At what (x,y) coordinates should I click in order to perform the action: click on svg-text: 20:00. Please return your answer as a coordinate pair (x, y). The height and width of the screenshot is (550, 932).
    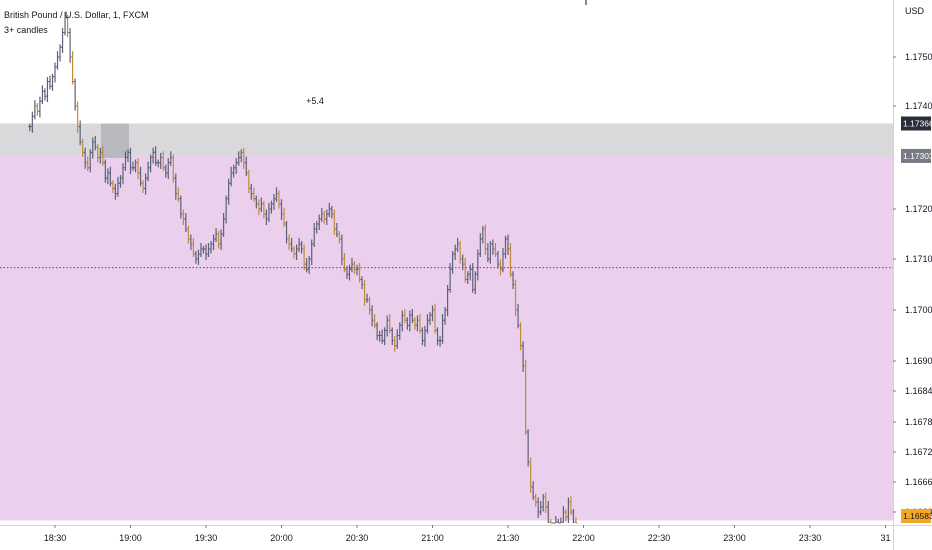
    Looking at the image, I should click on (281, 538).